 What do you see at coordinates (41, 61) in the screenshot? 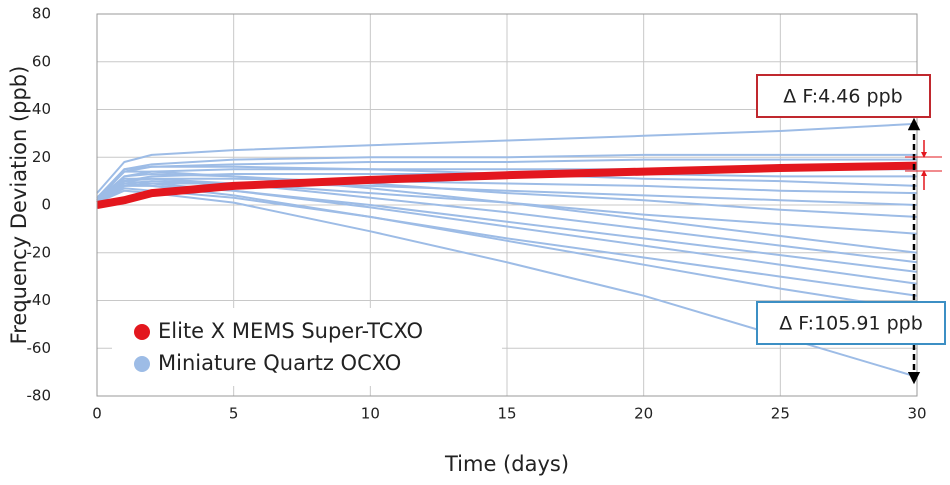
I see `y-tick-label: 60` at bounding box center [41, 61].